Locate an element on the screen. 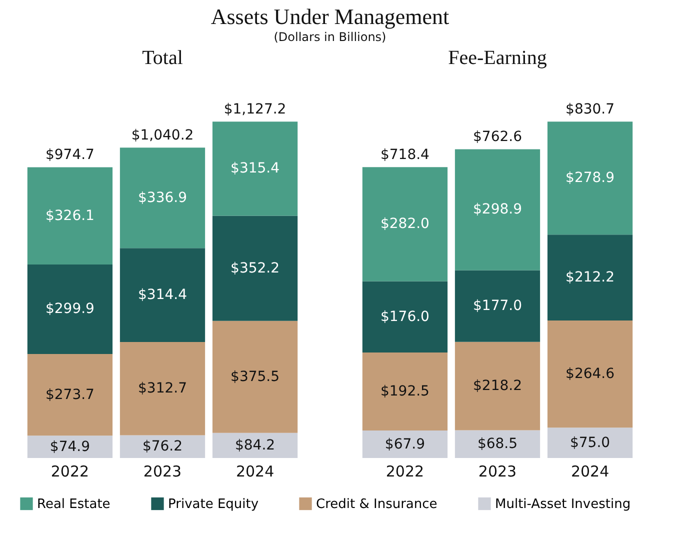  legend-label: Real Estate is located at coordinates (73, 504).